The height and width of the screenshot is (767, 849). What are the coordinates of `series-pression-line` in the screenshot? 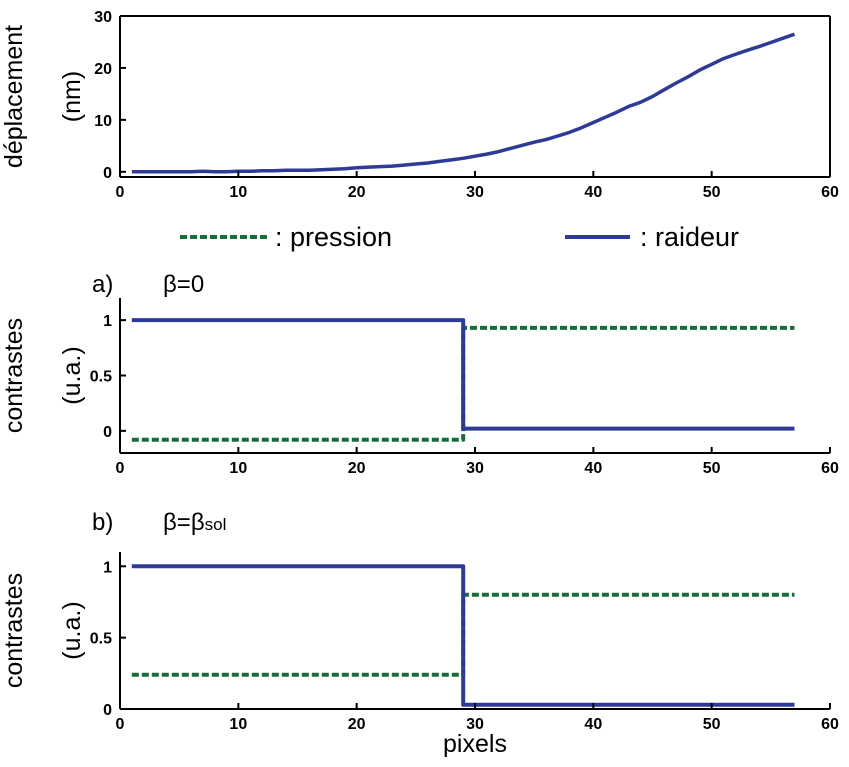 It's located at (463, 383).